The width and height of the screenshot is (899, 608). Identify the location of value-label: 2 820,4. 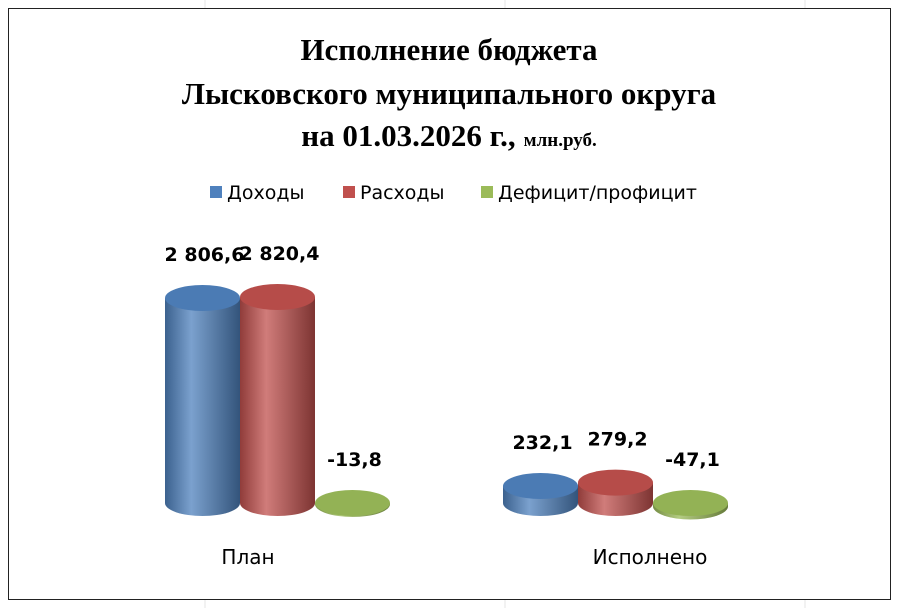
(280, 254).